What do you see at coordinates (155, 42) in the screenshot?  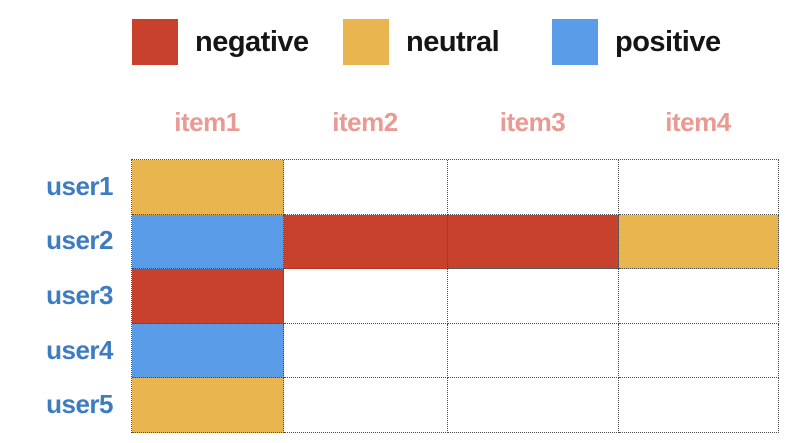 I see `negative-color-swatch` at bounding box center [155, 42].